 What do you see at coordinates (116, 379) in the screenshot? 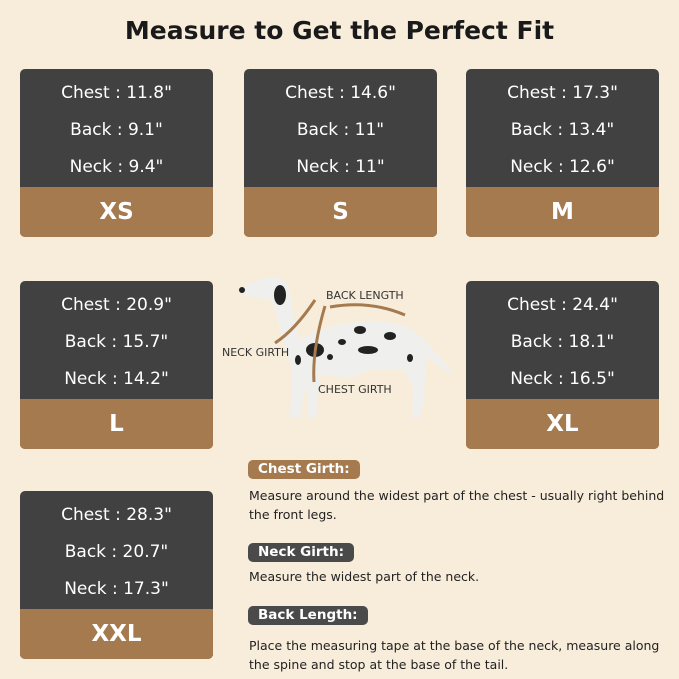
I see `neck-value: Neck : 14.2"` at bounding box center [116, 379].